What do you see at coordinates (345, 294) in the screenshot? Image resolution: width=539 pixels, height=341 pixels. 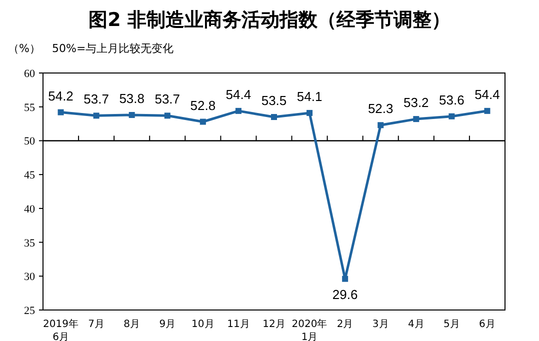 I see `data-label: 29.6` at bounding box center [345, 294].